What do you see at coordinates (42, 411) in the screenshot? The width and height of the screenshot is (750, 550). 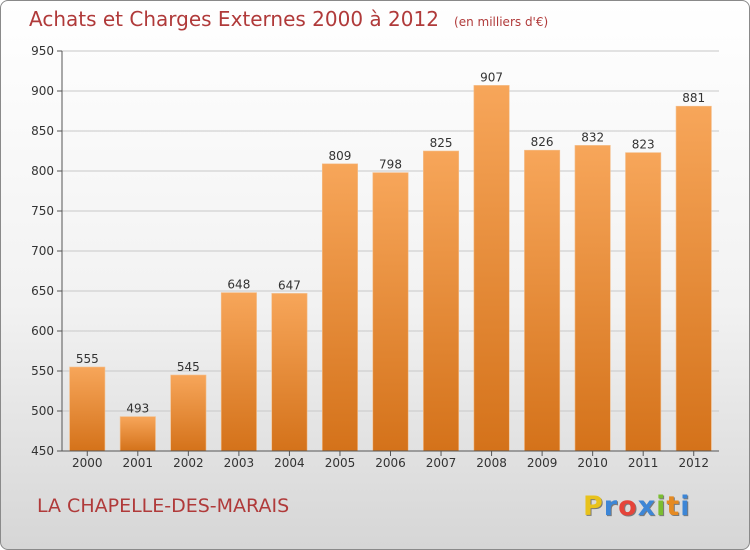 I see `y-tick-label: 500` at bounding box center [42, 411].